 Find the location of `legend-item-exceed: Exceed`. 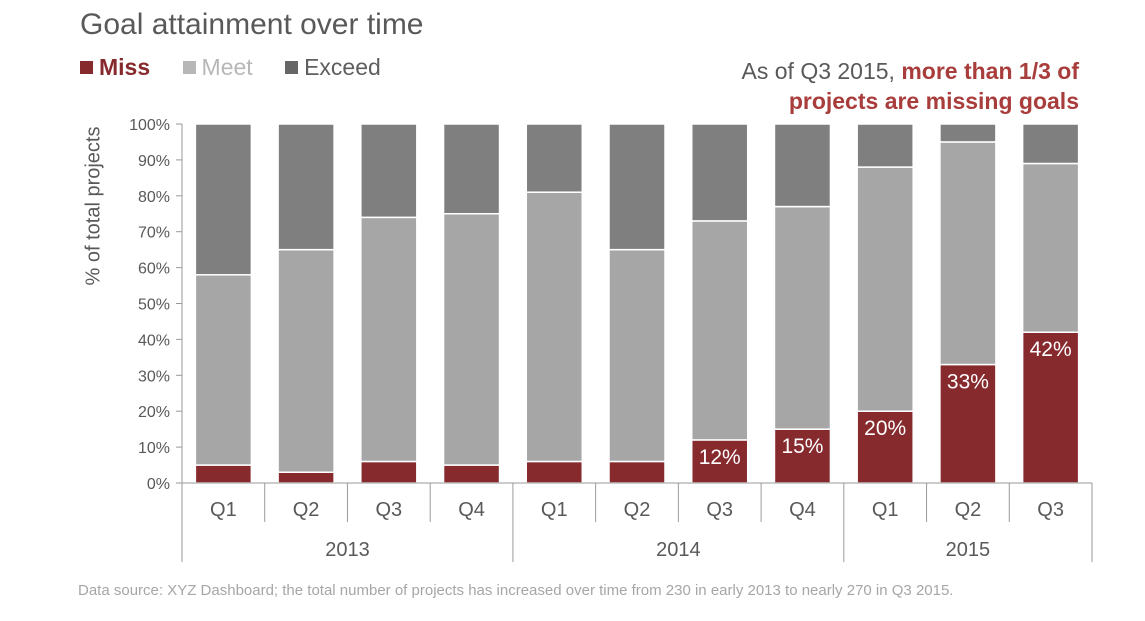

legend-item-exceed: Exceed is located at coordinates (333, 67).